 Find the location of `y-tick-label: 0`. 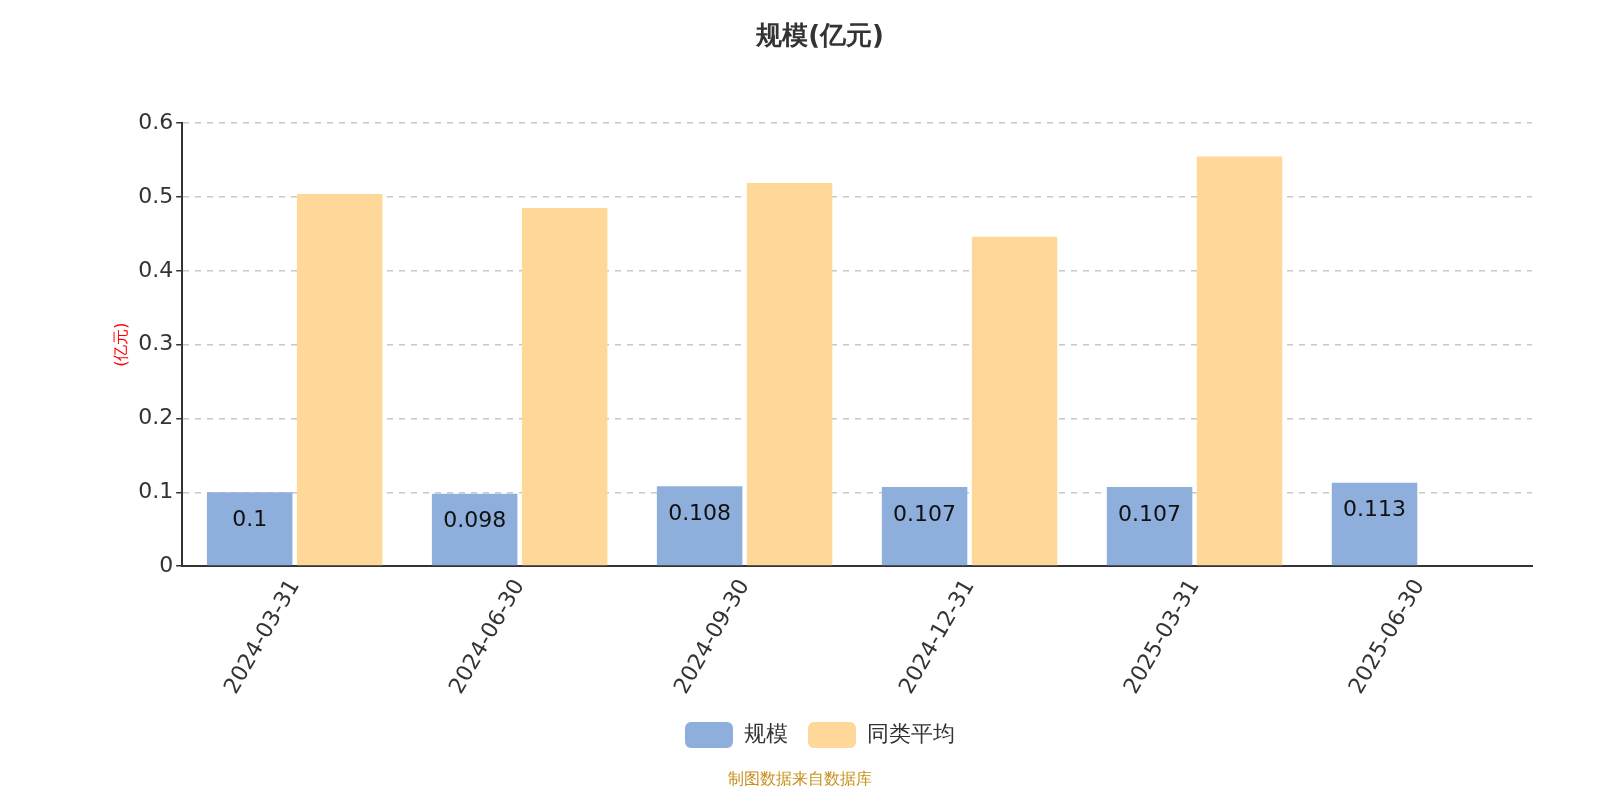

y-tick-label: 0 is located at coordinates (166, 564).